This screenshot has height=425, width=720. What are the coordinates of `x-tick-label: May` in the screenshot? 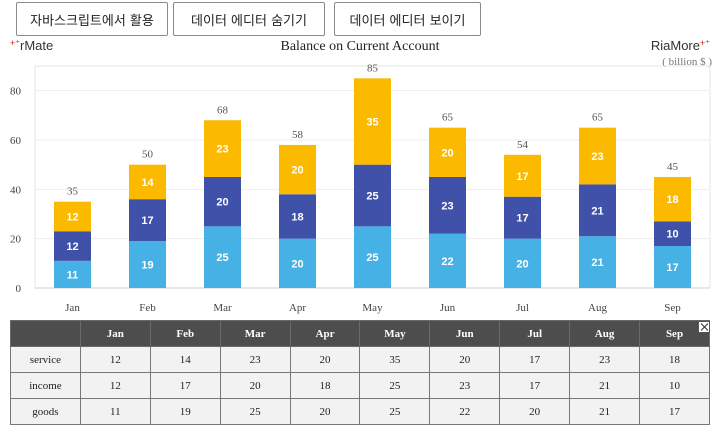 It's located at (372, 308).